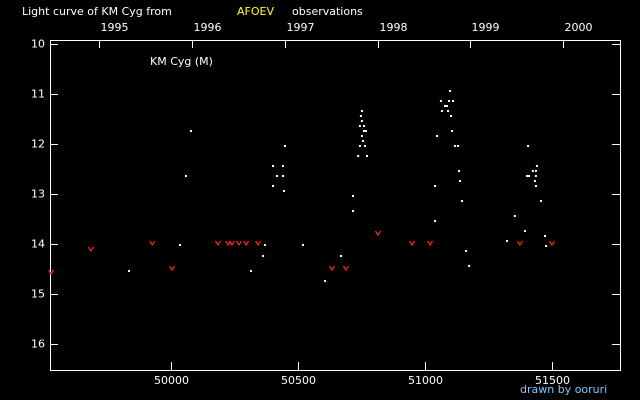 This screenshot has width=640, height=400. What do you see at coordinates (394, 27) in the screenshot?
I see `x2-tick-label: 1998` at bounding box center [394, 27].